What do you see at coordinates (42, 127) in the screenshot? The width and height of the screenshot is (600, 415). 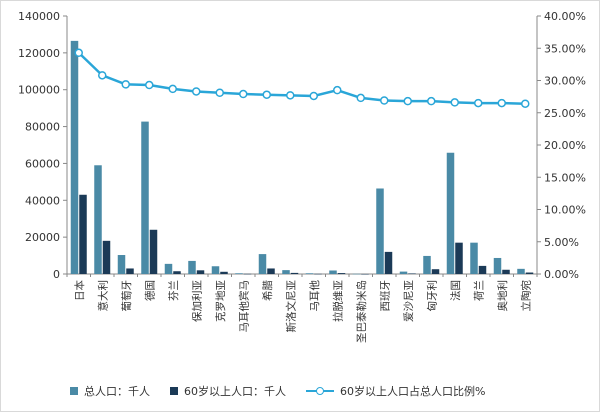 I see `y-left-tick-label: 80000` at bounding box center [42, 127].